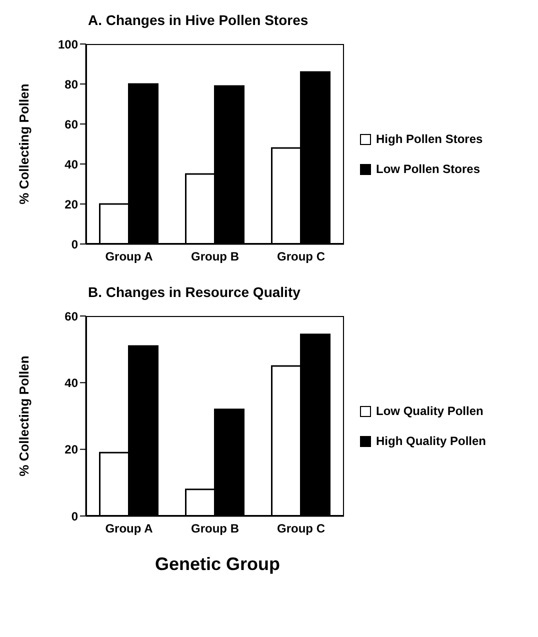 The image size is (538, 637). What do you see at coordinates (428, 169) in the screenshot?
I see `legend-label: Low Pollen Stores` at bounding box center [428, 169].